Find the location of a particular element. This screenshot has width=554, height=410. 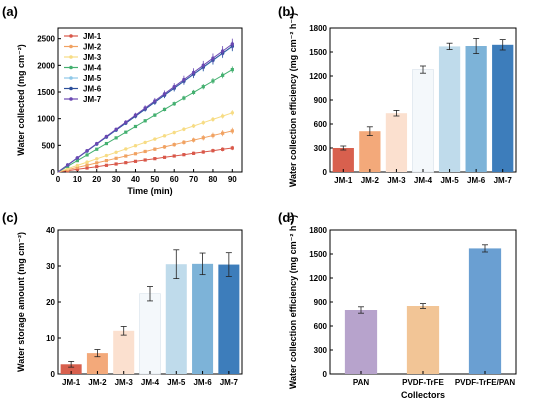

y-axis-title-a: Water collected (mg cm⁻²) is located at coordinates (21, 99).